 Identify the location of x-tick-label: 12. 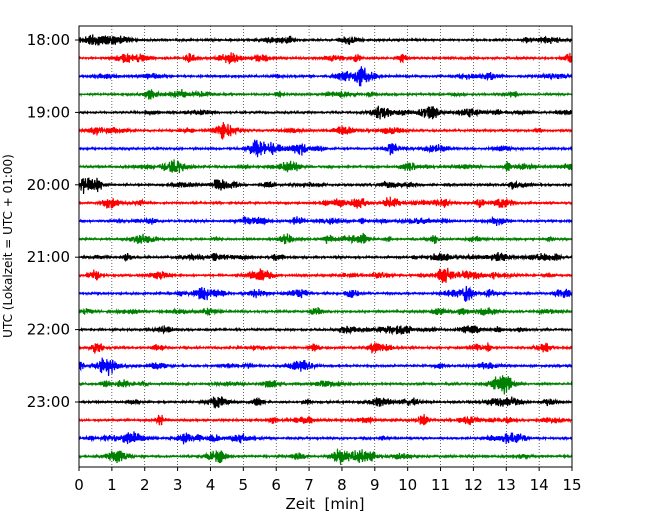
(473, 485).